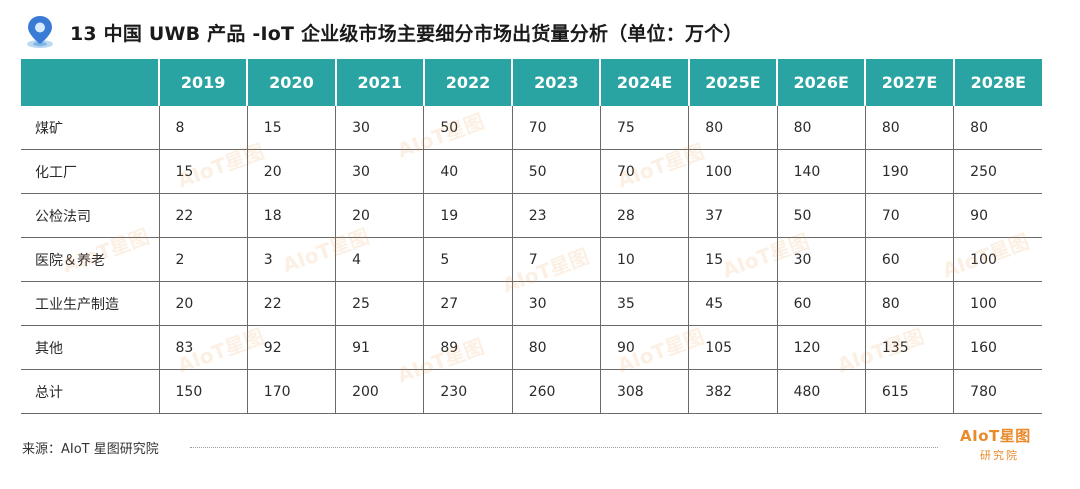 Image resolution: width=1080 pixels, height=489 pixels. I want to click on table-cell: 382, so click(733, 391).